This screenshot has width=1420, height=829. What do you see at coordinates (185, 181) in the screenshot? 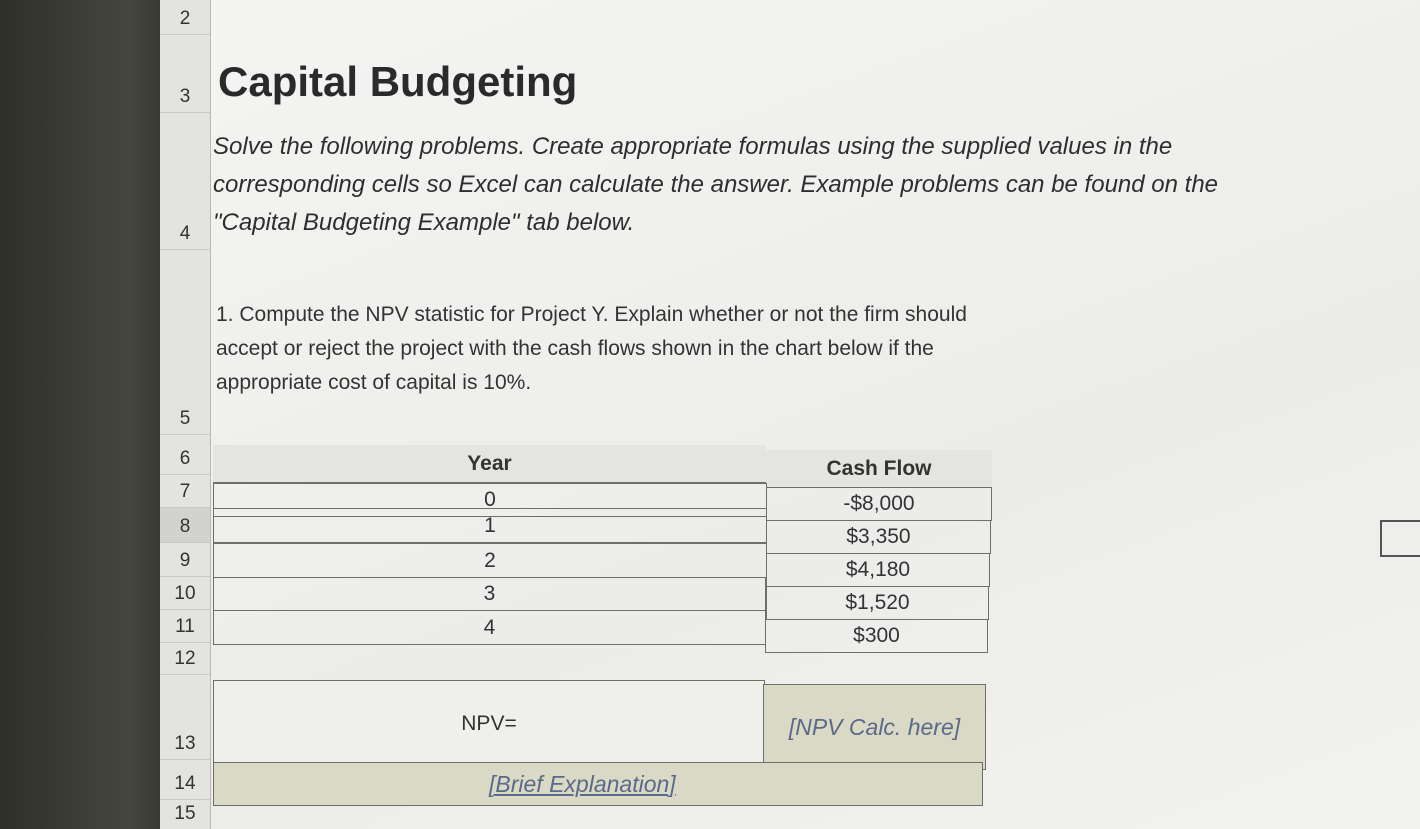
I see `row-number: 4` at bounding box center [185, 181].